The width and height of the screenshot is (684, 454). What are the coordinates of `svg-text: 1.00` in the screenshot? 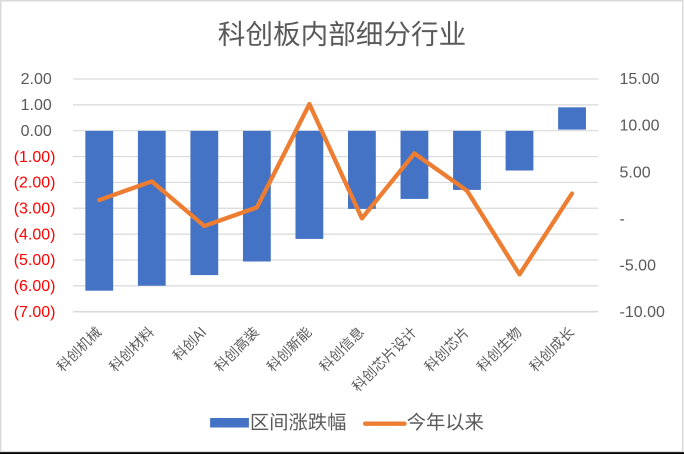 It's located at (36, 105).